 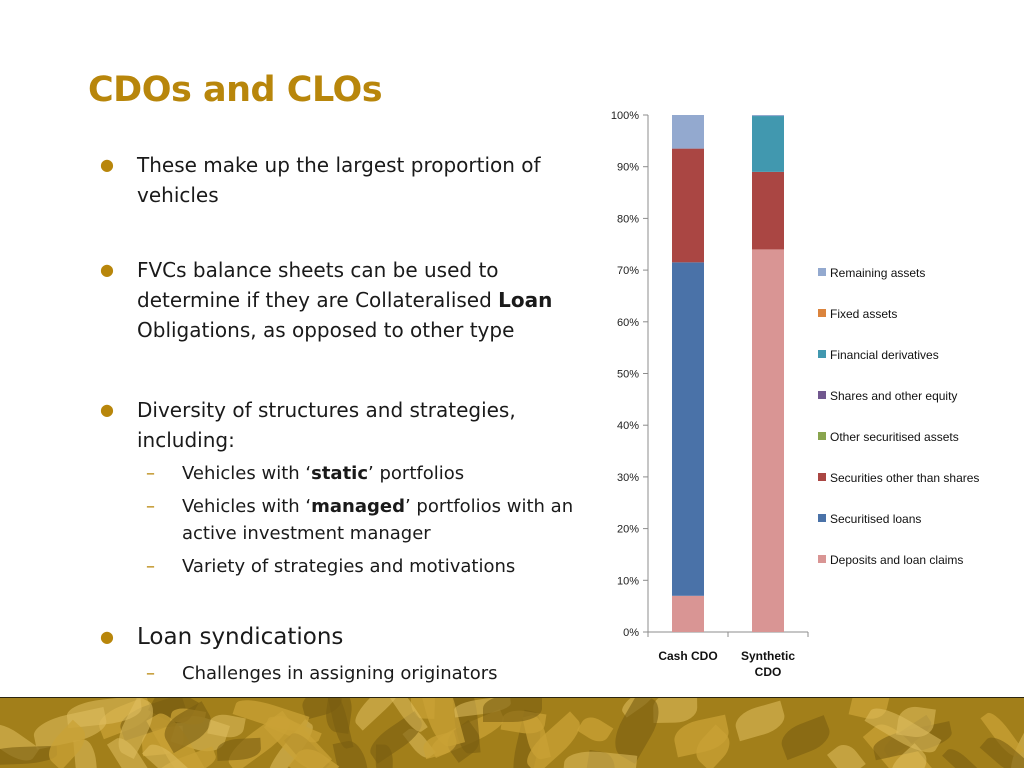 What do you see at coordinates (628, 323) in the screenshot?
I see `y-tick-label: 60%` at bounding box center [628, 323].